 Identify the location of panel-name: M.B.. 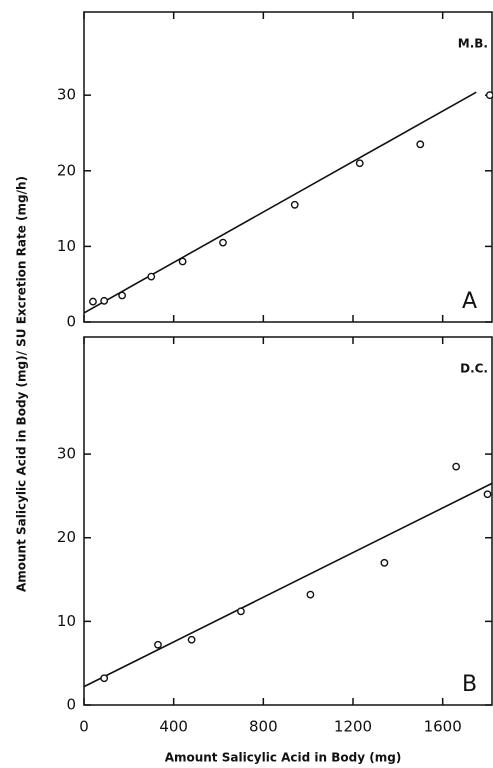
(473, 44).